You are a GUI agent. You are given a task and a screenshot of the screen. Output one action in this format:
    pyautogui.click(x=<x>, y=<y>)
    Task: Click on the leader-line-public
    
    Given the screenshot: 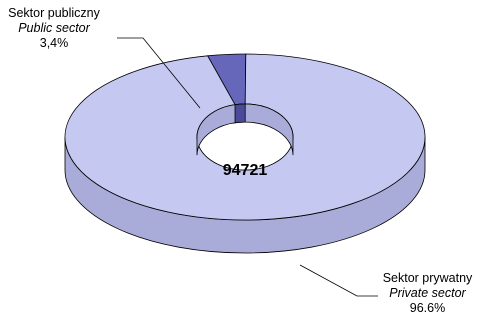 What is the action you would take?
    pyautogui.click(x=159, y=73)
    